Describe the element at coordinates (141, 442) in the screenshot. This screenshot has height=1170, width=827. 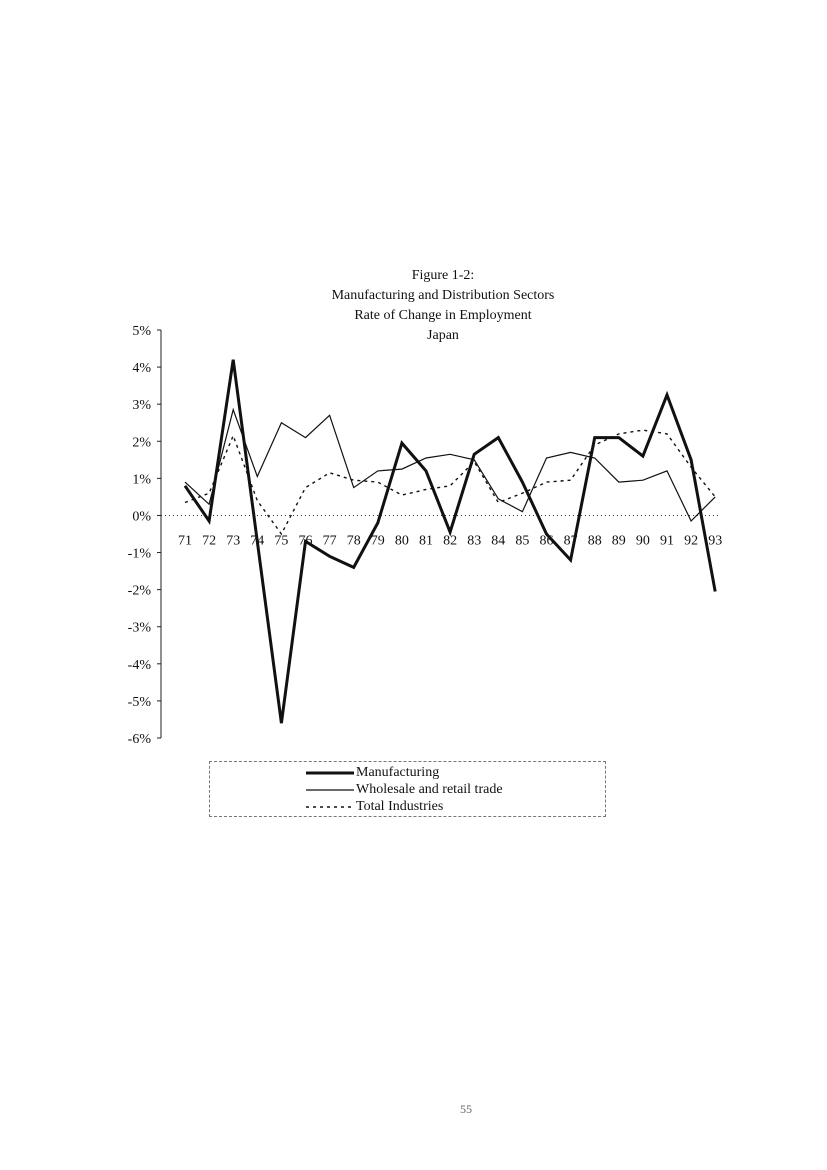
I see `y-tick-label: 2%` at that location.